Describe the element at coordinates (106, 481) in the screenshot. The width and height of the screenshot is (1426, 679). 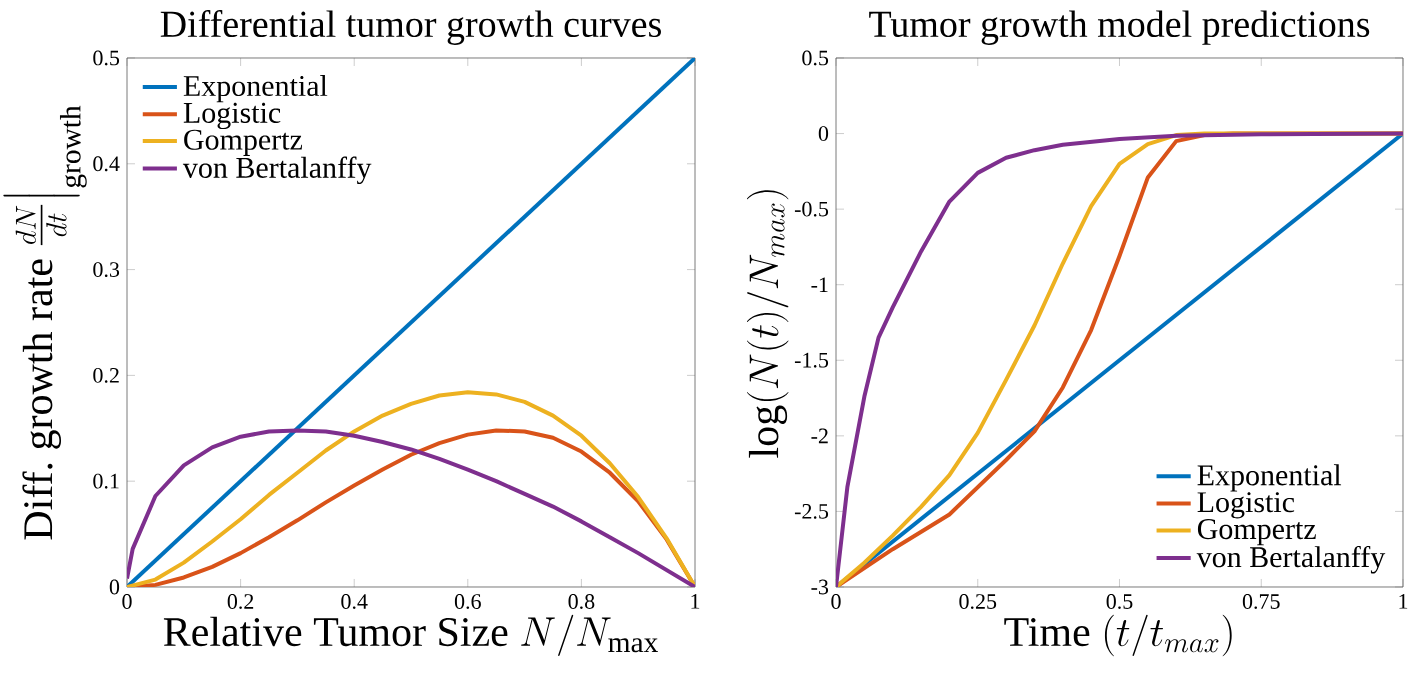
I see `y-tick-label: 0.1` at that location.